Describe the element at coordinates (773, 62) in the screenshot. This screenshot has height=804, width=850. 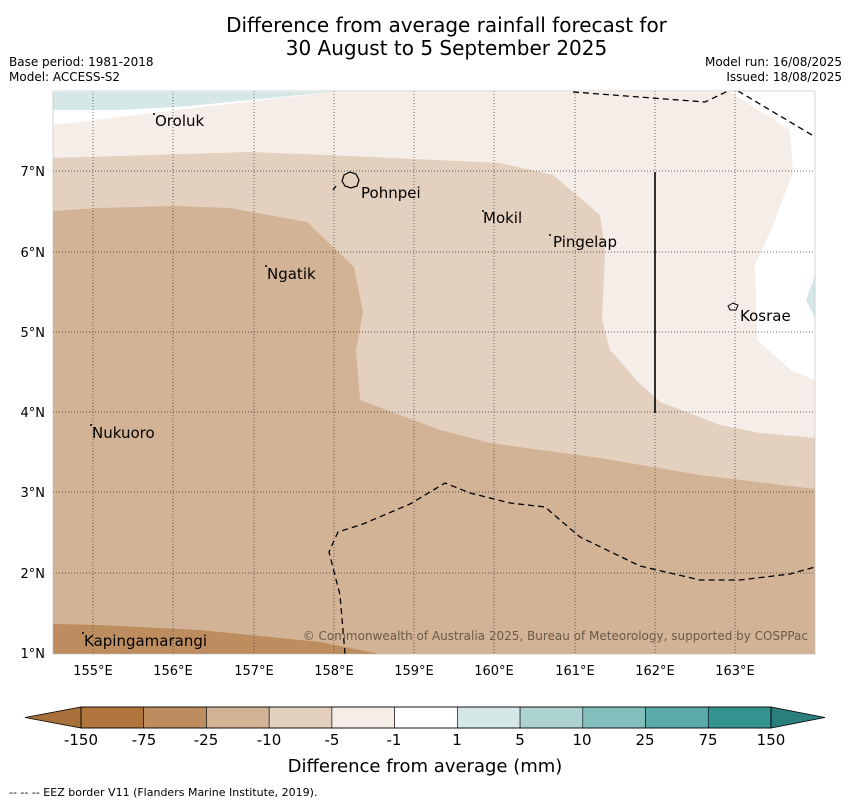
I see `model-run: Model run: 16/08/2025` at that location.